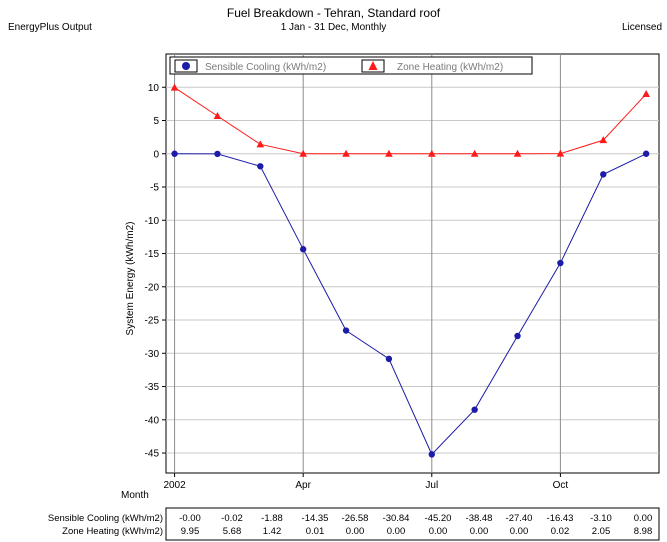 The width and height of the screenshot is (667, 542). Describe the element at coordinates (642, 27) in the screenshot. I see `licensed-label: Licensed` at that location.